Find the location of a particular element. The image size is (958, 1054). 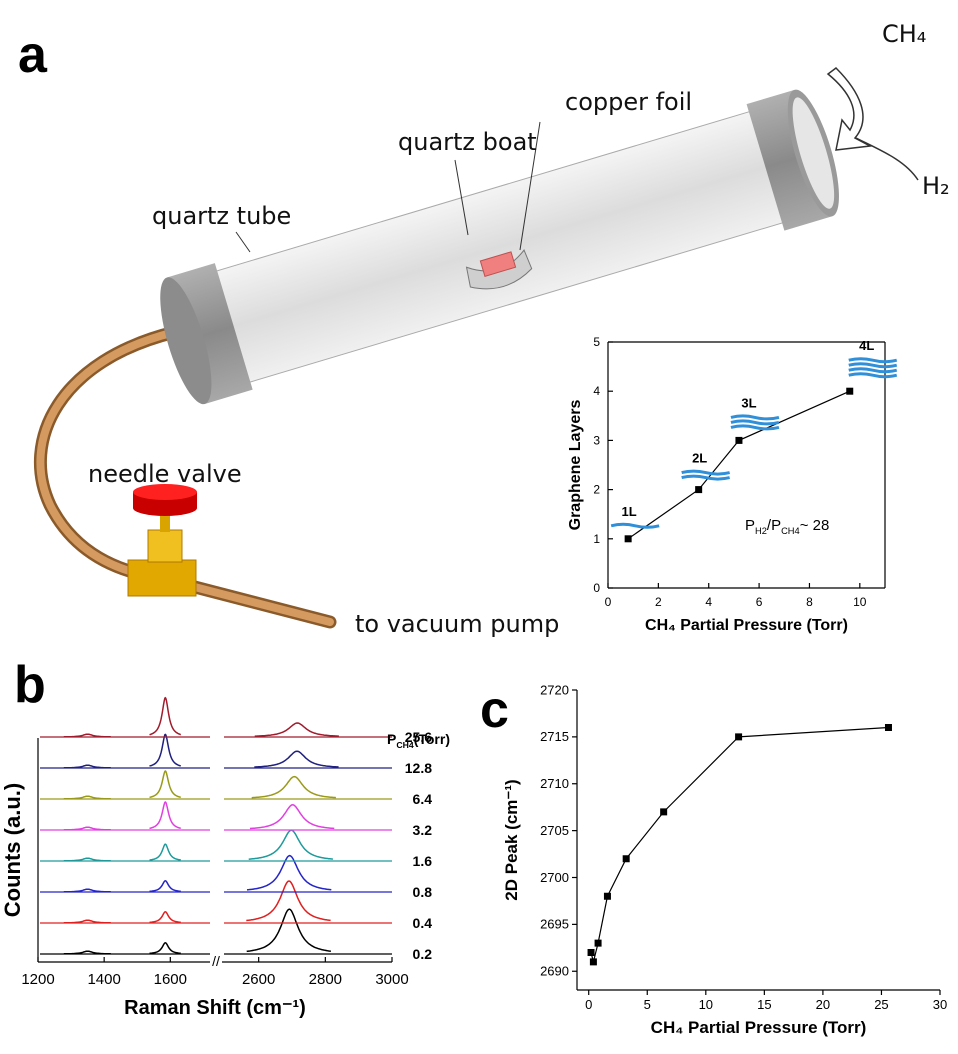

legend-label: 0.2 is located at coordinates (423, 954).